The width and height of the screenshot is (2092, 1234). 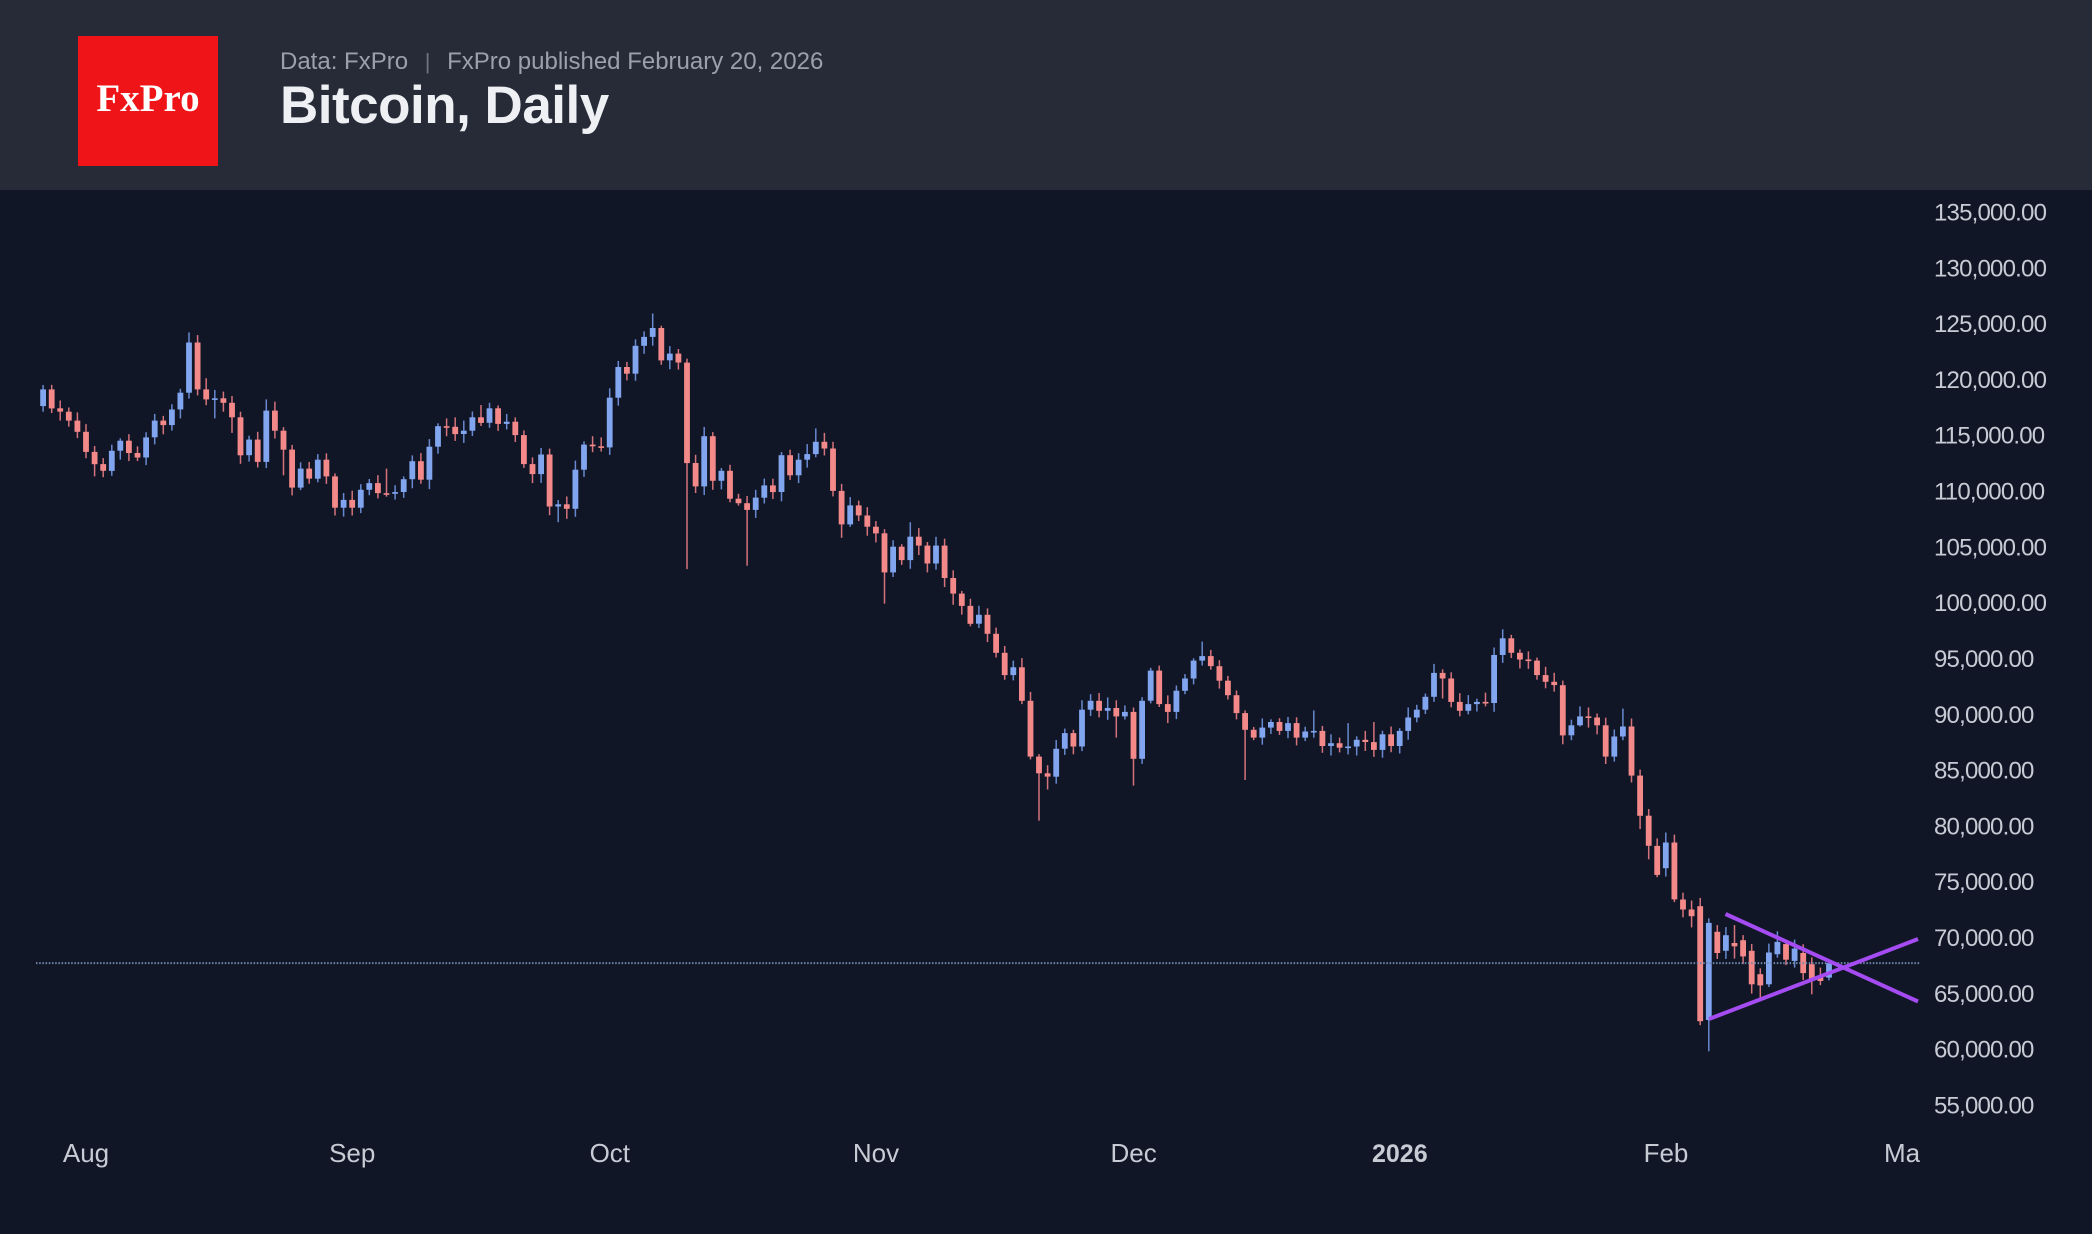 I want to click on svg-text: Sep, so click(x=352, y=1153).